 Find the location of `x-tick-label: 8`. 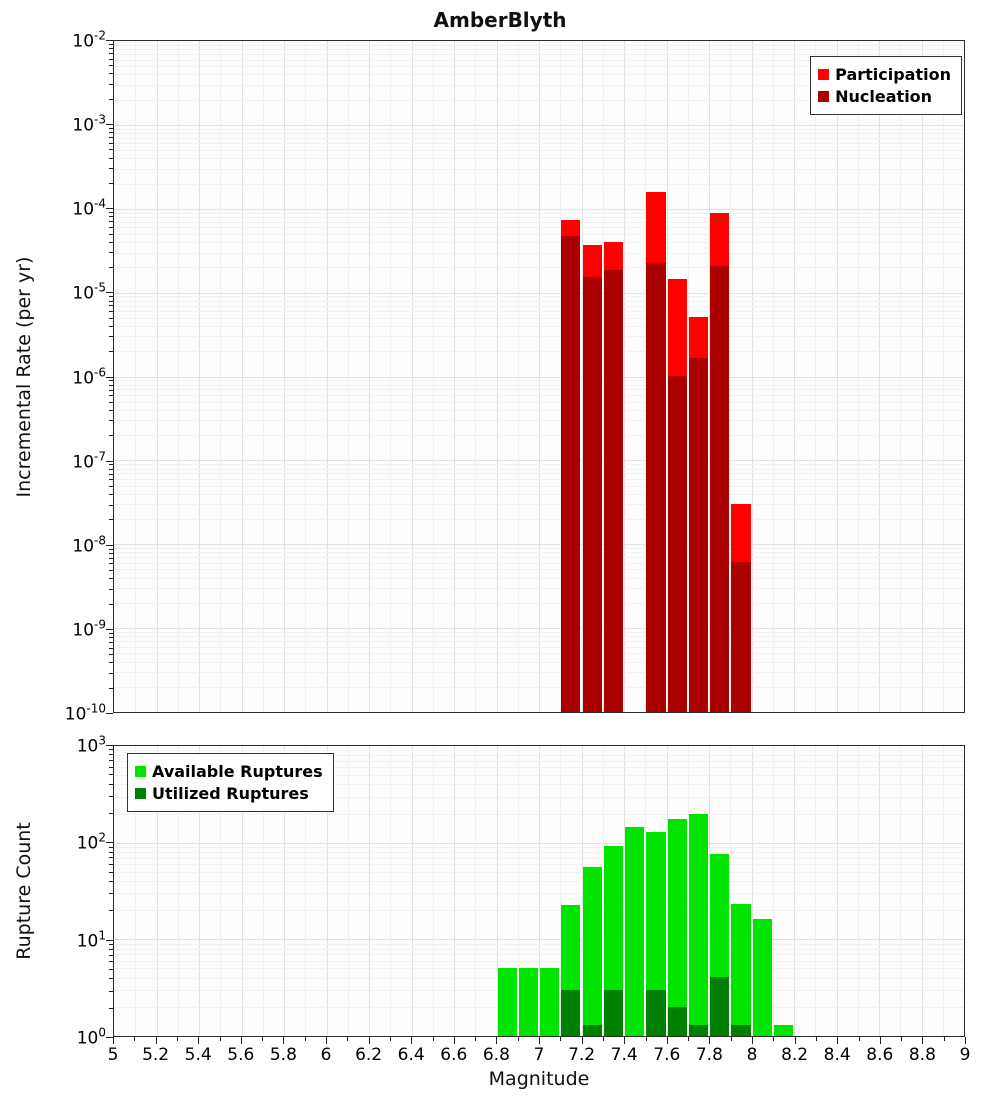

x-tick-label: 8 is located at coordinates (752, 1055).